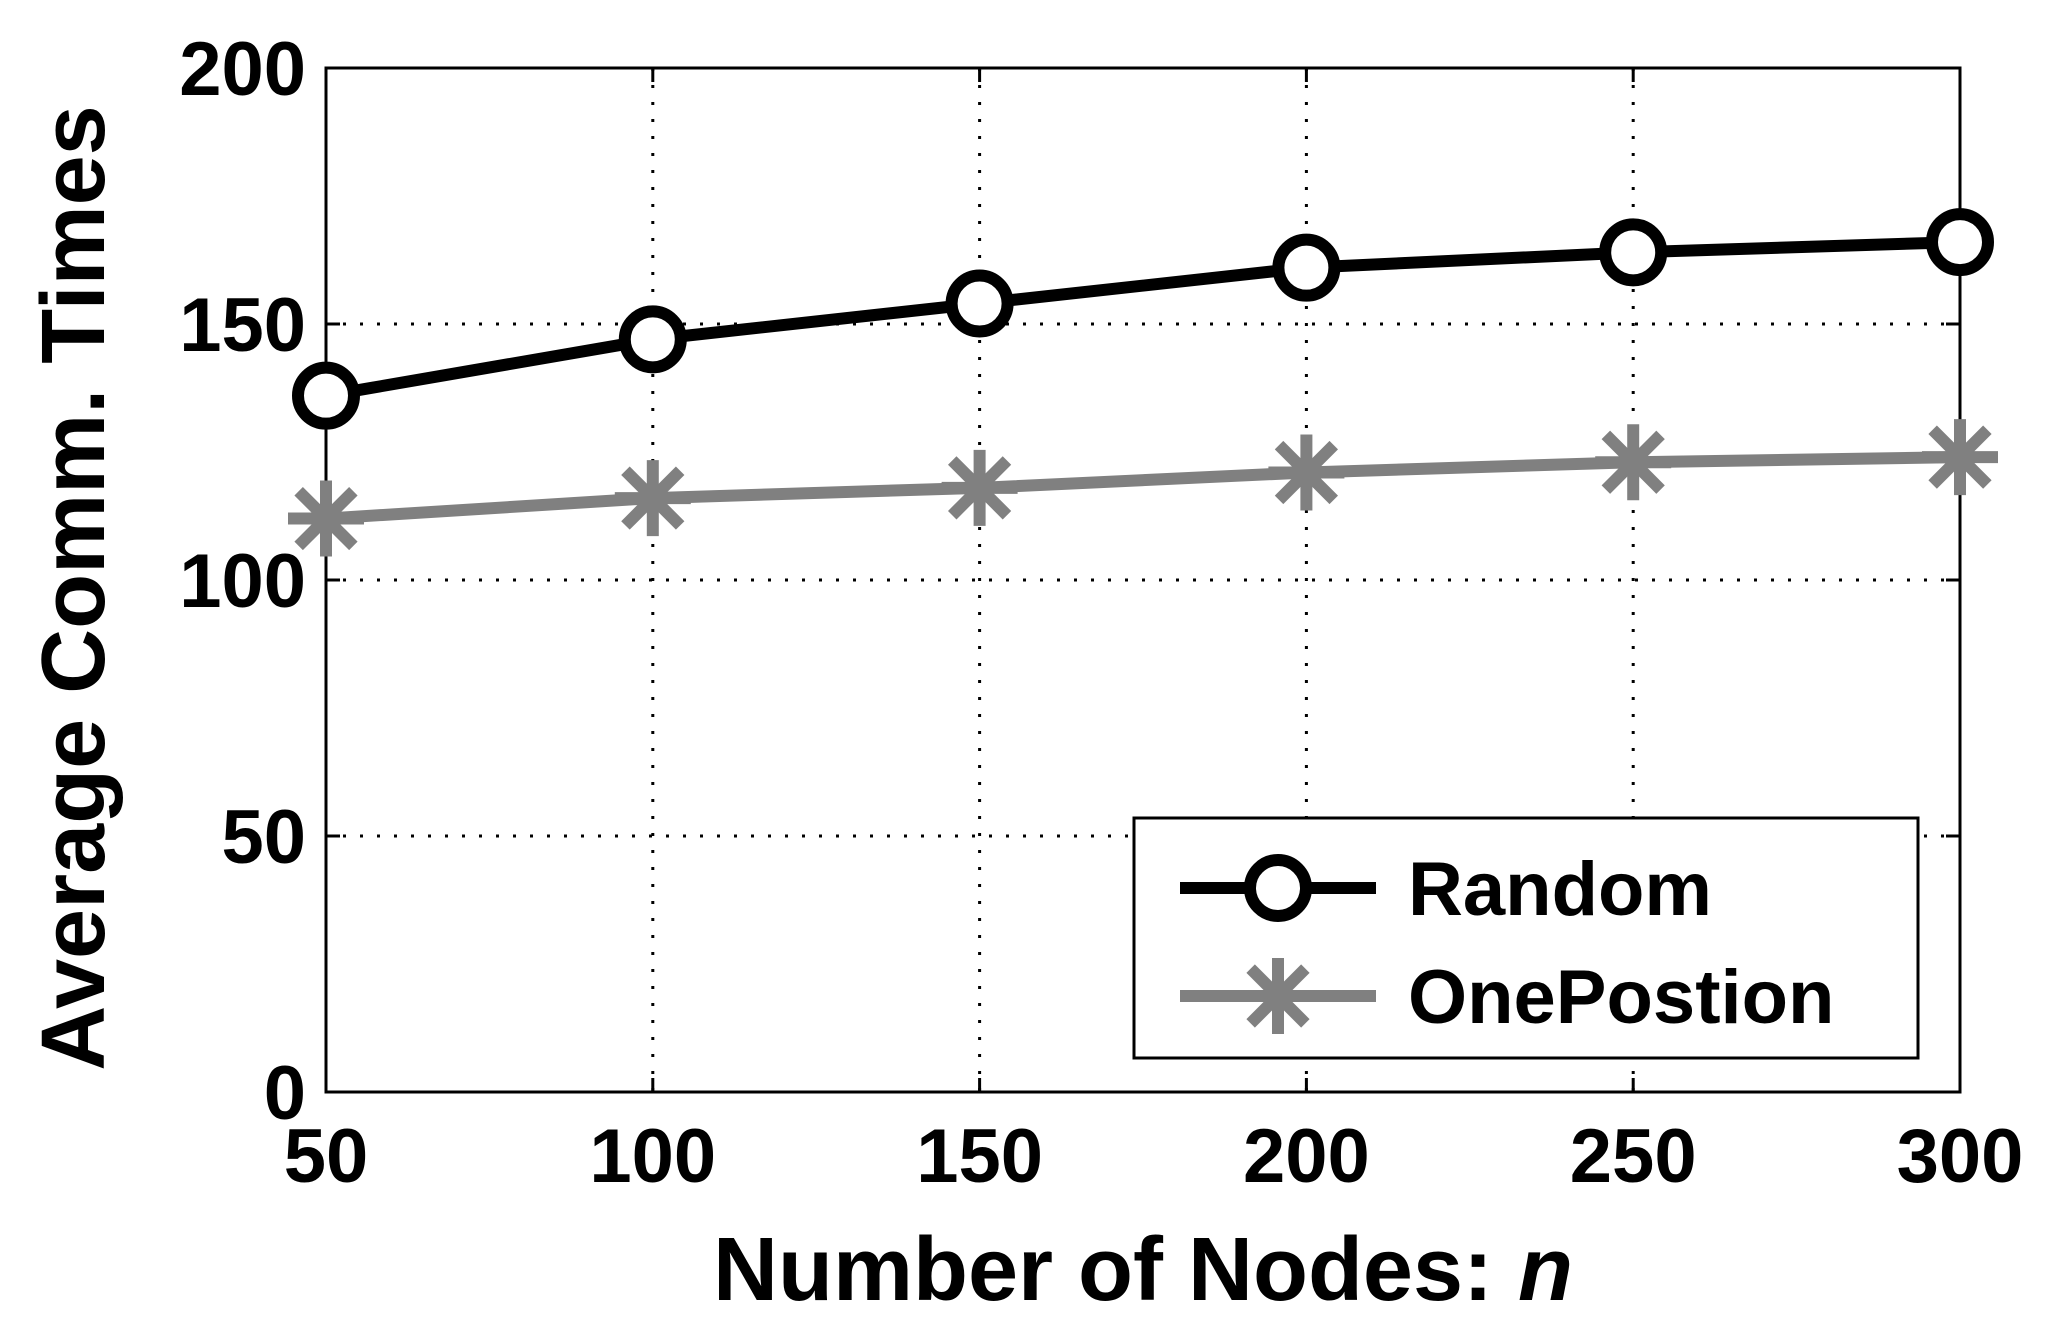 This screenshot has width=2046, height=1326. I want to click on x-axis-title-text: Number of Nodes:, so click(1115, 1270).